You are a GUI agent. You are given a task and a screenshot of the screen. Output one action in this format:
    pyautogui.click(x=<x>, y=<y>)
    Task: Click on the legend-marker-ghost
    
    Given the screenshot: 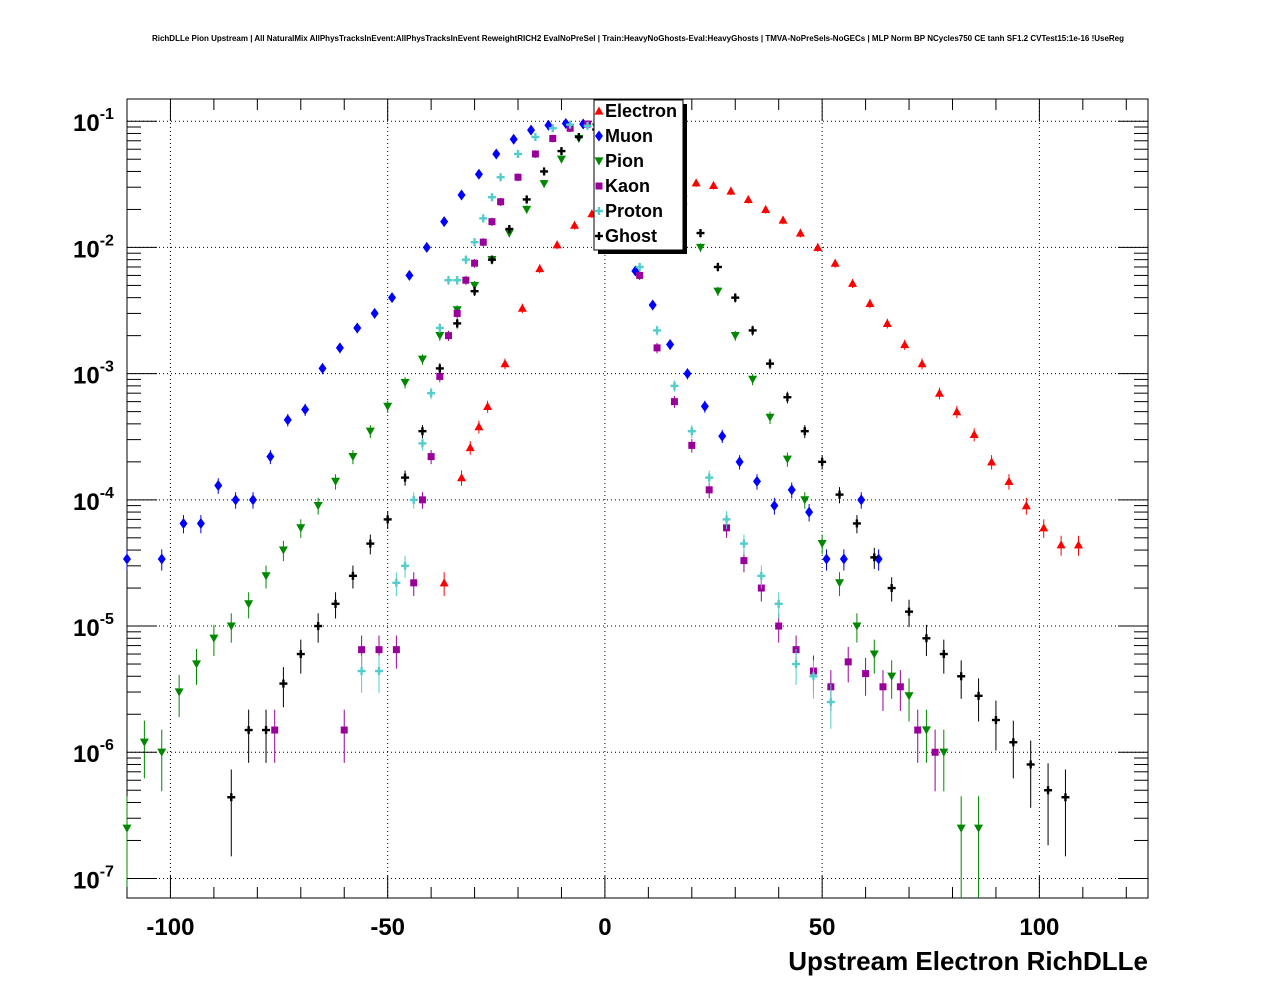 What is the action you would take?
    pyautogui.click(x=599, y=236)
    